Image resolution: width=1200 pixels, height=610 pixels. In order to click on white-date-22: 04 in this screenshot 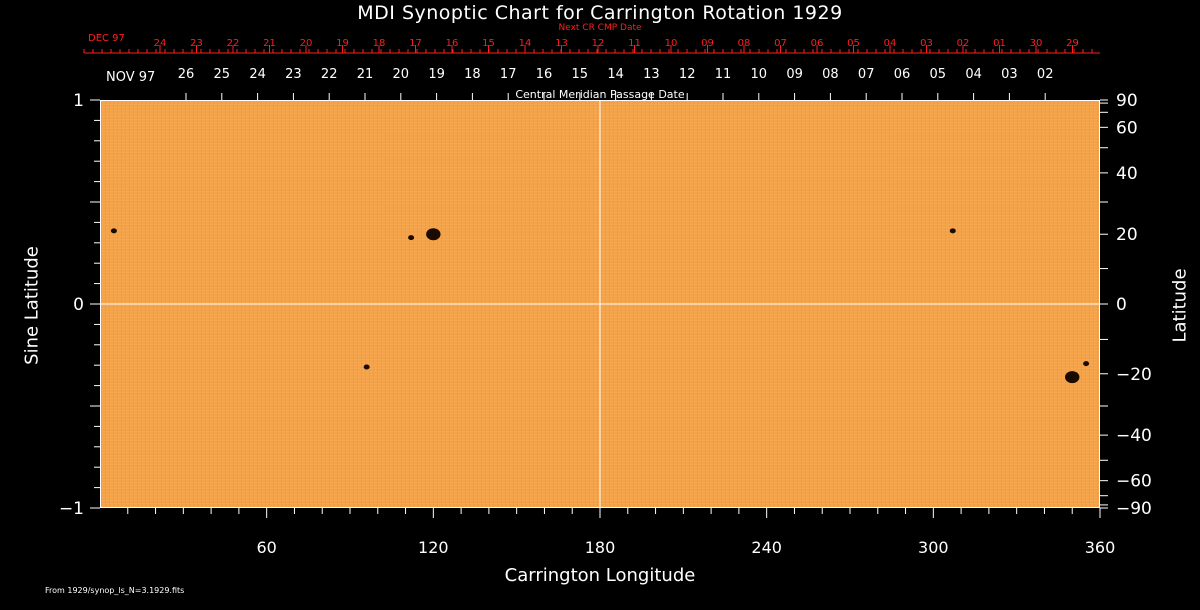, I will do `click(973, 74)`.